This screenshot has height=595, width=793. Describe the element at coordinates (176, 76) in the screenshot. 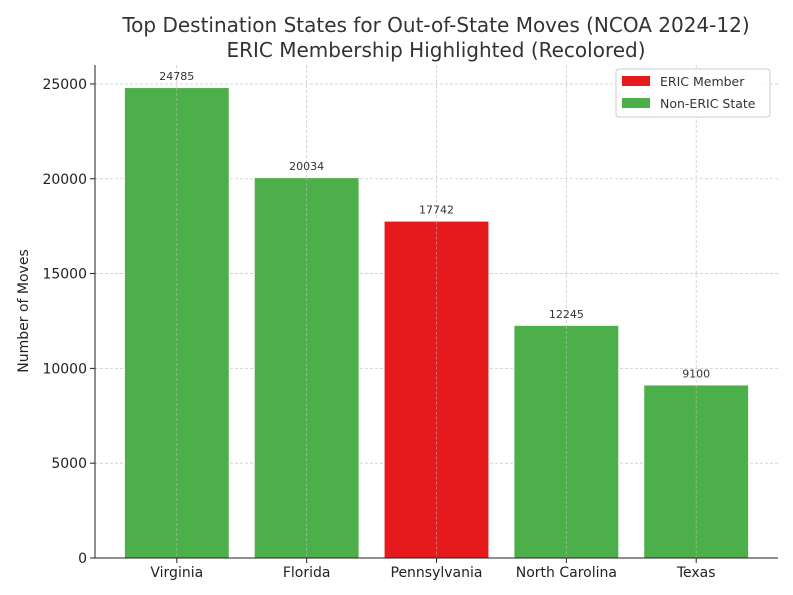

I see `data-label: 24785` at that location.